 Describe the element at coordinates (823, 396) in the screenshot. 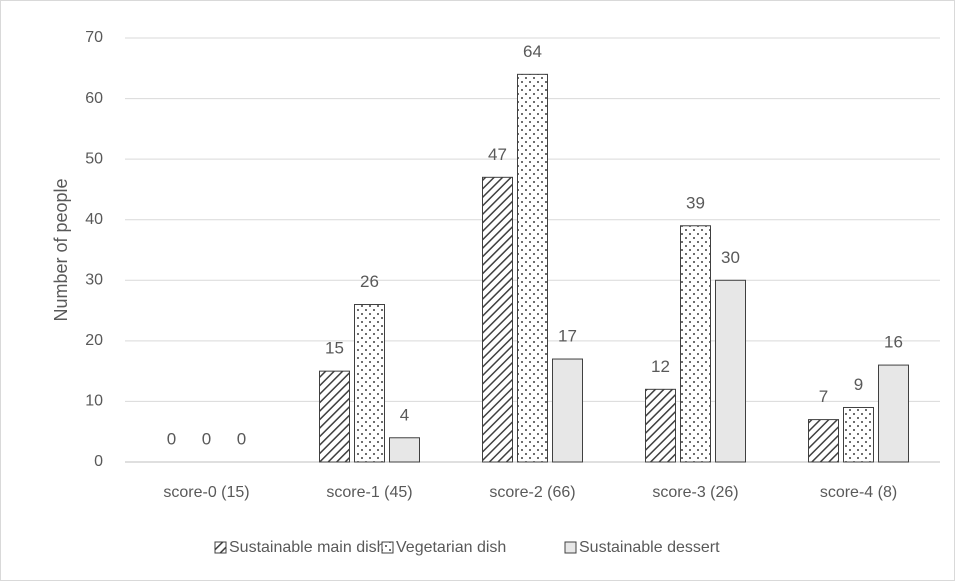

I see `data-label: 7` at that location.